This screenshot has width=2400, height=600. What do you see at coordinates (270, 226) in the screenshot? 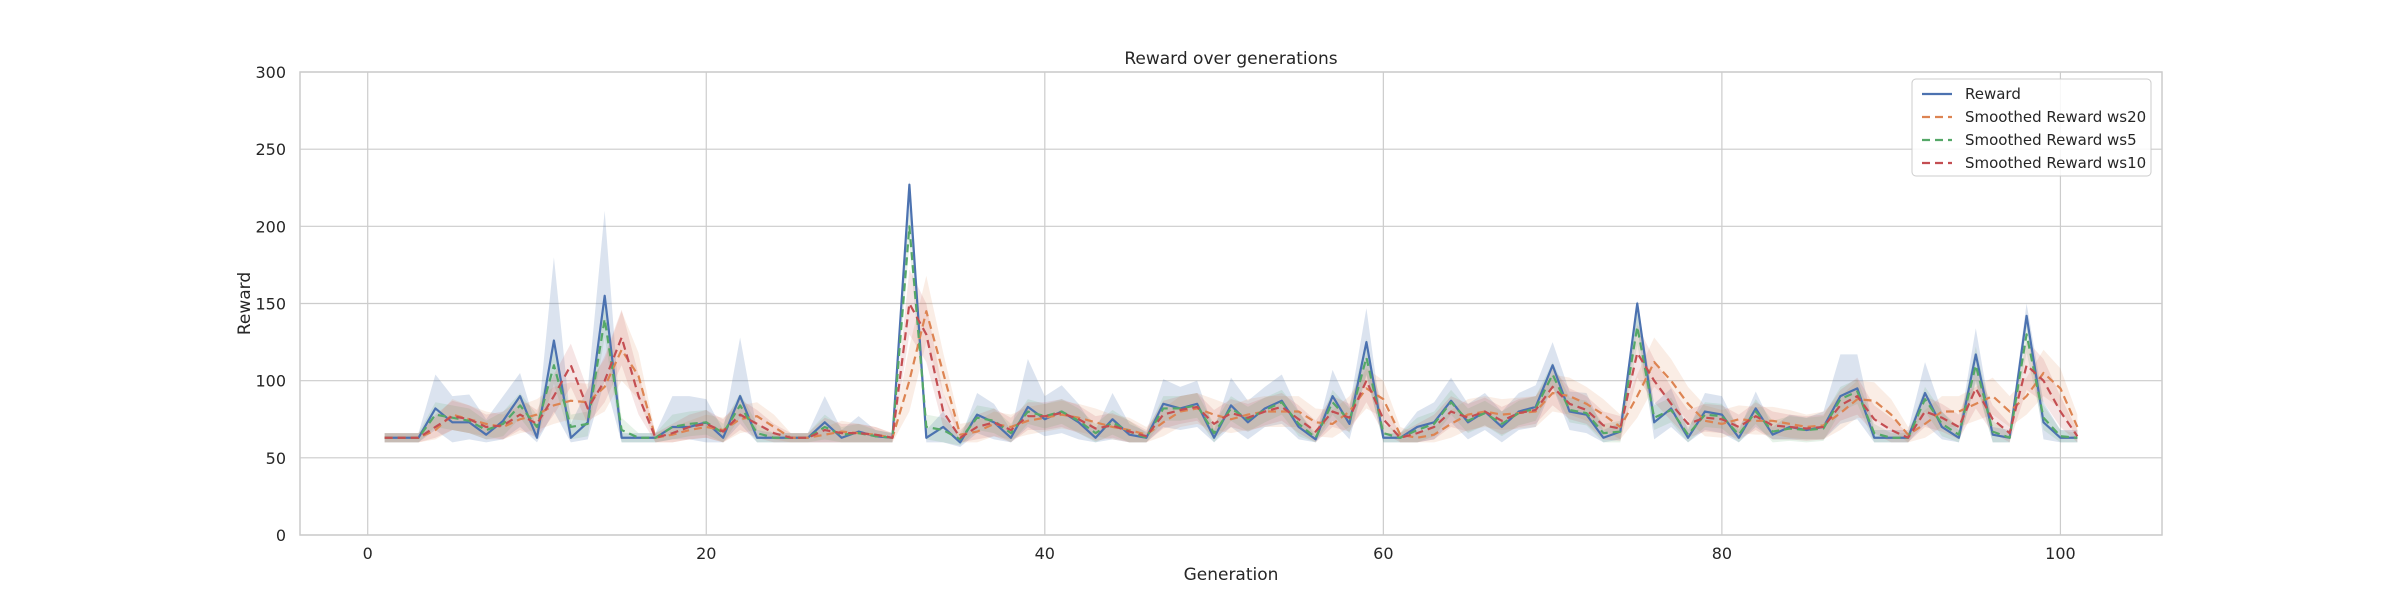
I see `y-tick-label: 200` at bounding box center [270, 226].